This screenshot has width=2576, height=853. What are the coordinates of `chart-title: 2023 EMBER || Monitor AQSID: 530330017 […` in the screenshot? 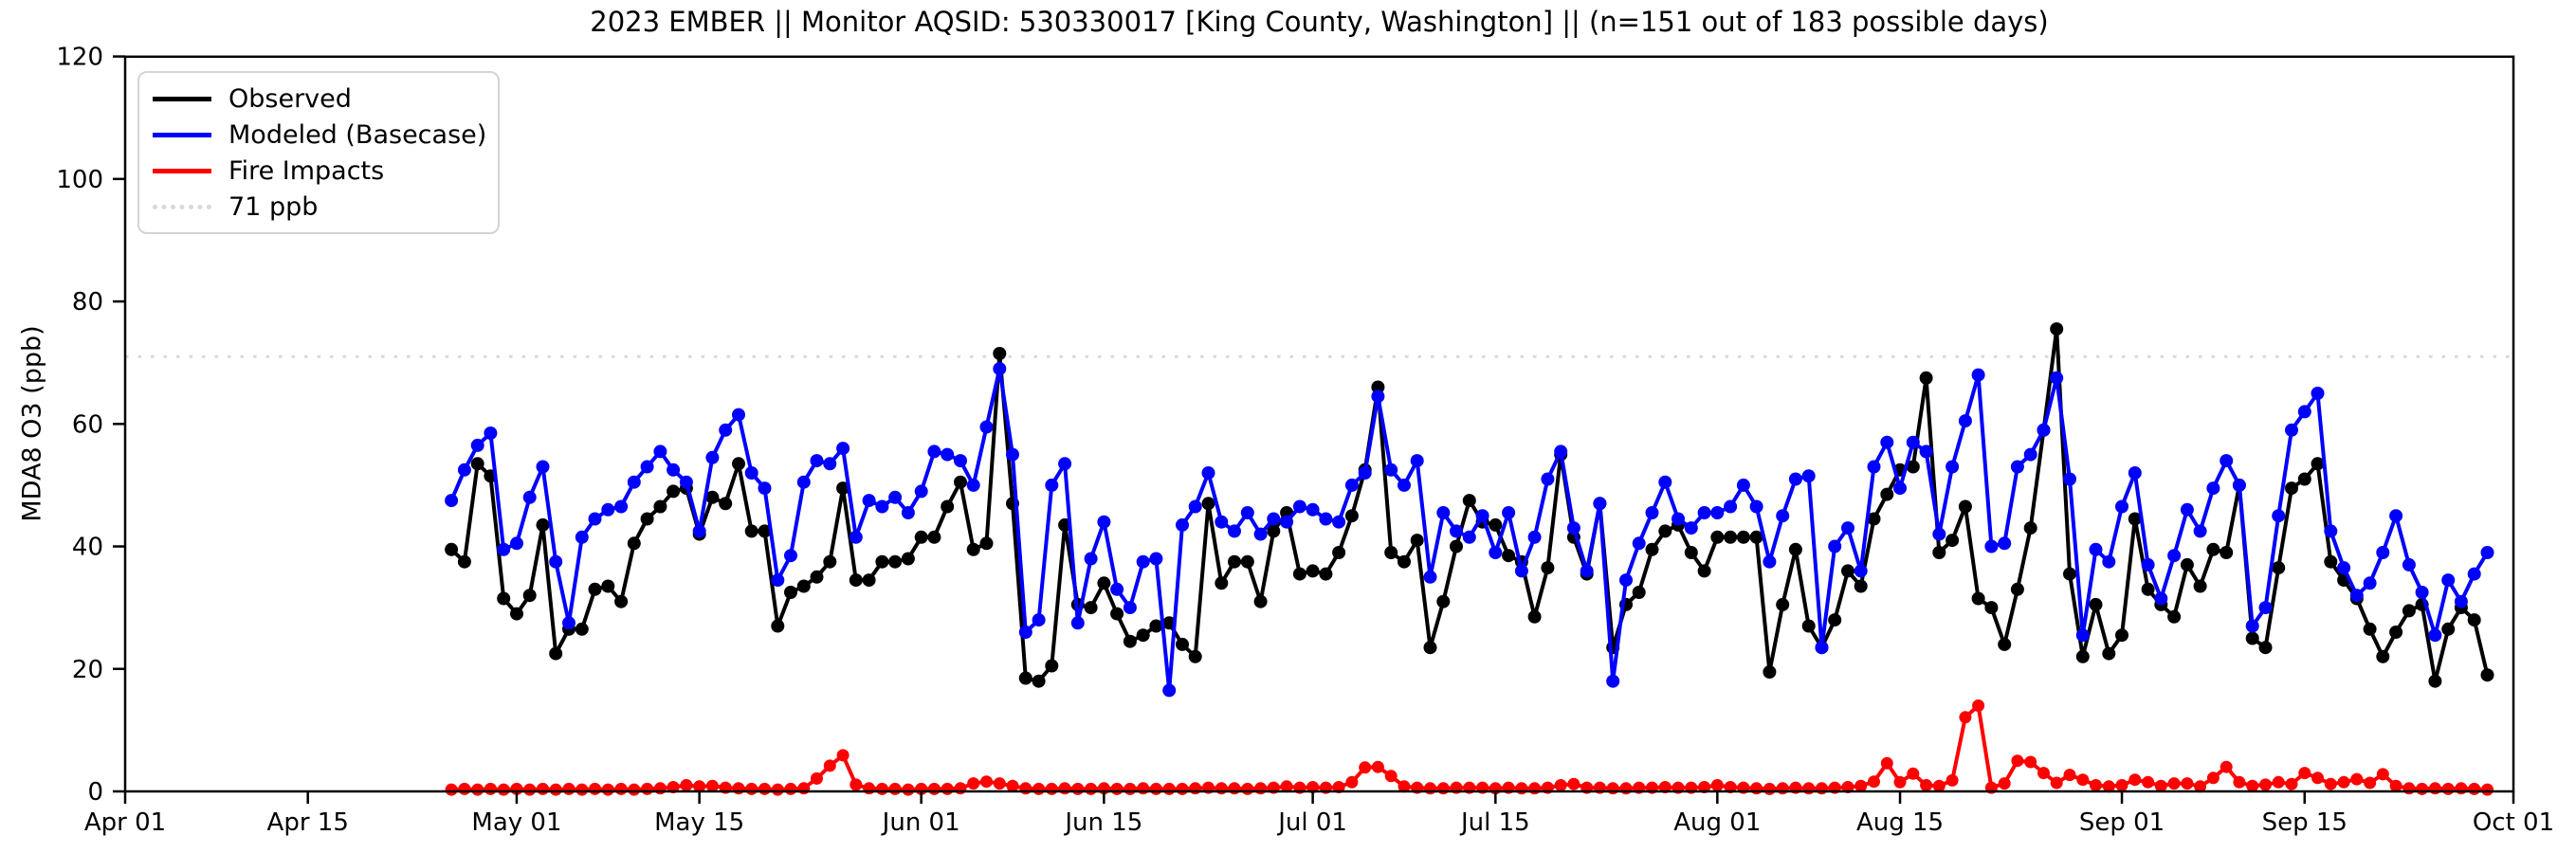 It's located at (1319, 22).